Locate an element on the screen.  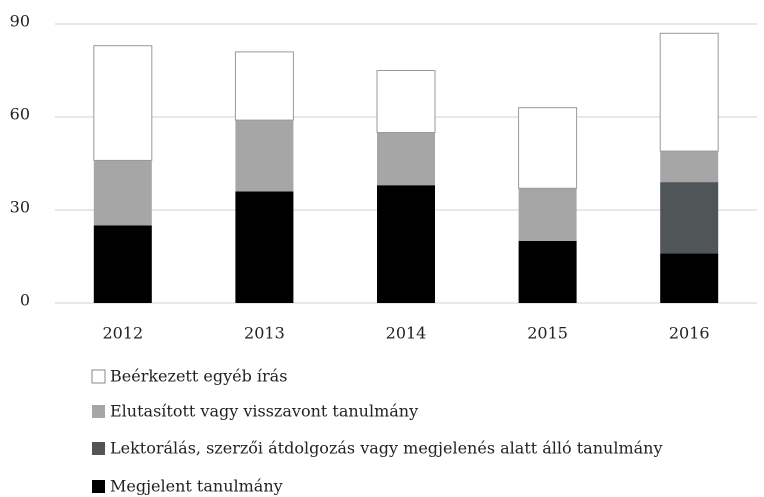
legend-label: Elutasított vagy visszavont tanulmány is located at coordinates (264, 411).